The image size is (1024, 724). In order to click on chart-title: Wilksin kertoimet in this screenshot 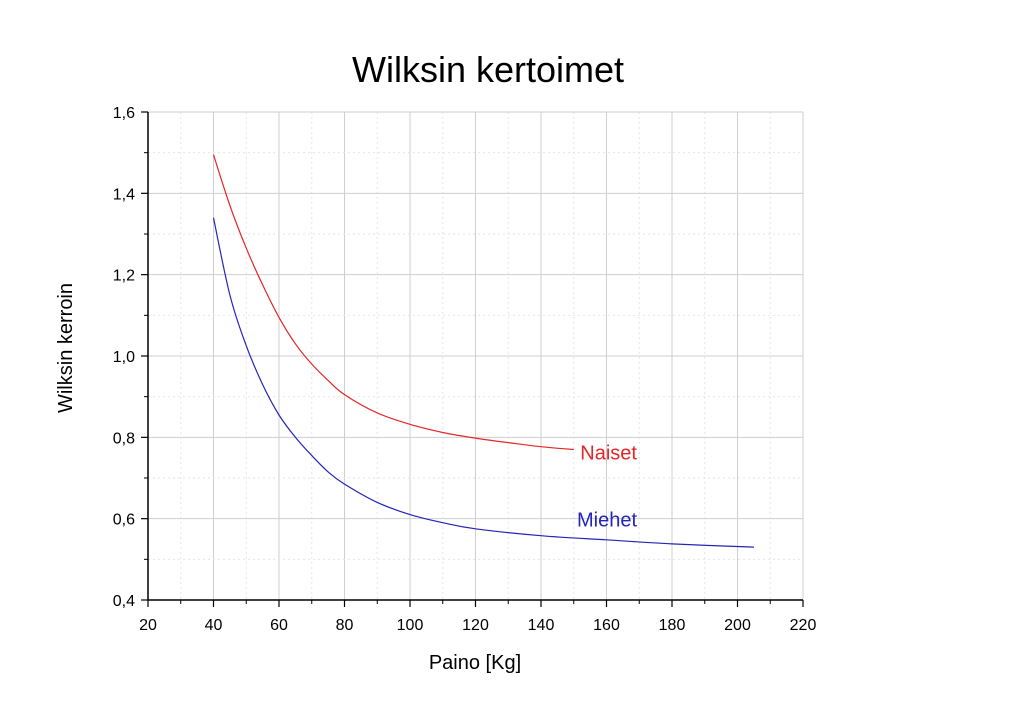, I will do `click(488, 69)`.